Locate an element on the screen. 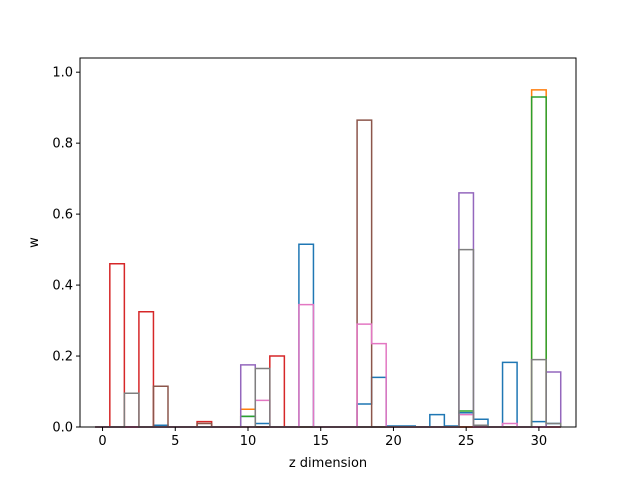 The height and width of the screenshot is (480, 640). y-tick-label: 0.2 is located at coordinates (62, 357).